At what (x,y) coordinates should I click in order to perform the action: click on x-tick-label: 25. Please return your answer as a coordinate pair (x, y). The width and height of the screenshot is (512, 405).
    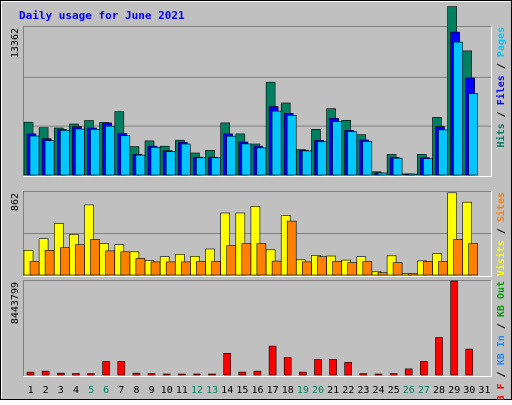
    Looking at the image, I should click on (394, 390).